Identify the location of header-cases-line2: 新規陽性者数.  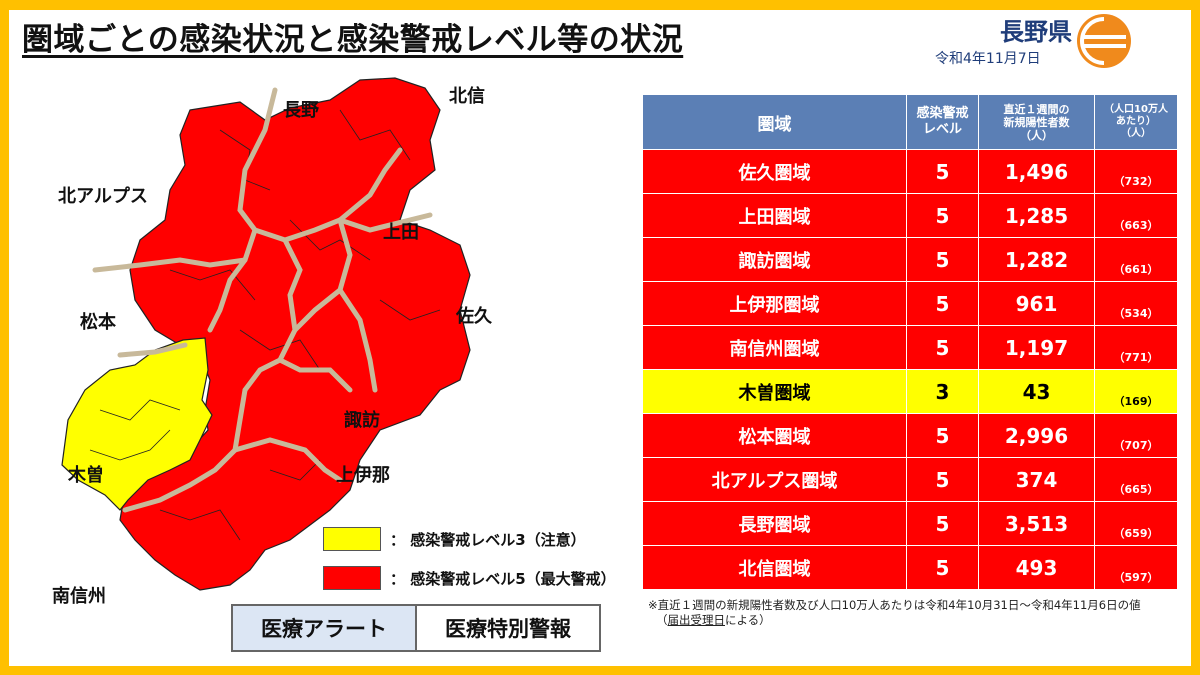
(1036, 122).